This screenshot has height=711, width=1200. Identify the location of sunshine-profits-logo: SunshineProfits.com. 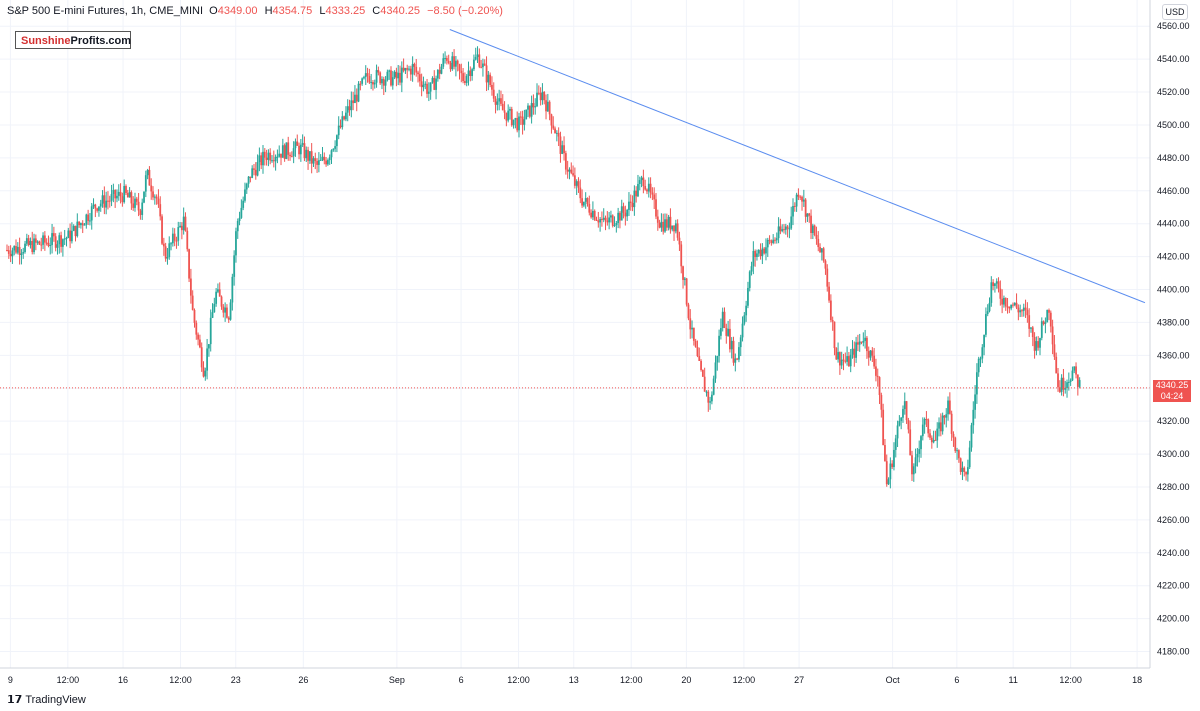
(73, 40).